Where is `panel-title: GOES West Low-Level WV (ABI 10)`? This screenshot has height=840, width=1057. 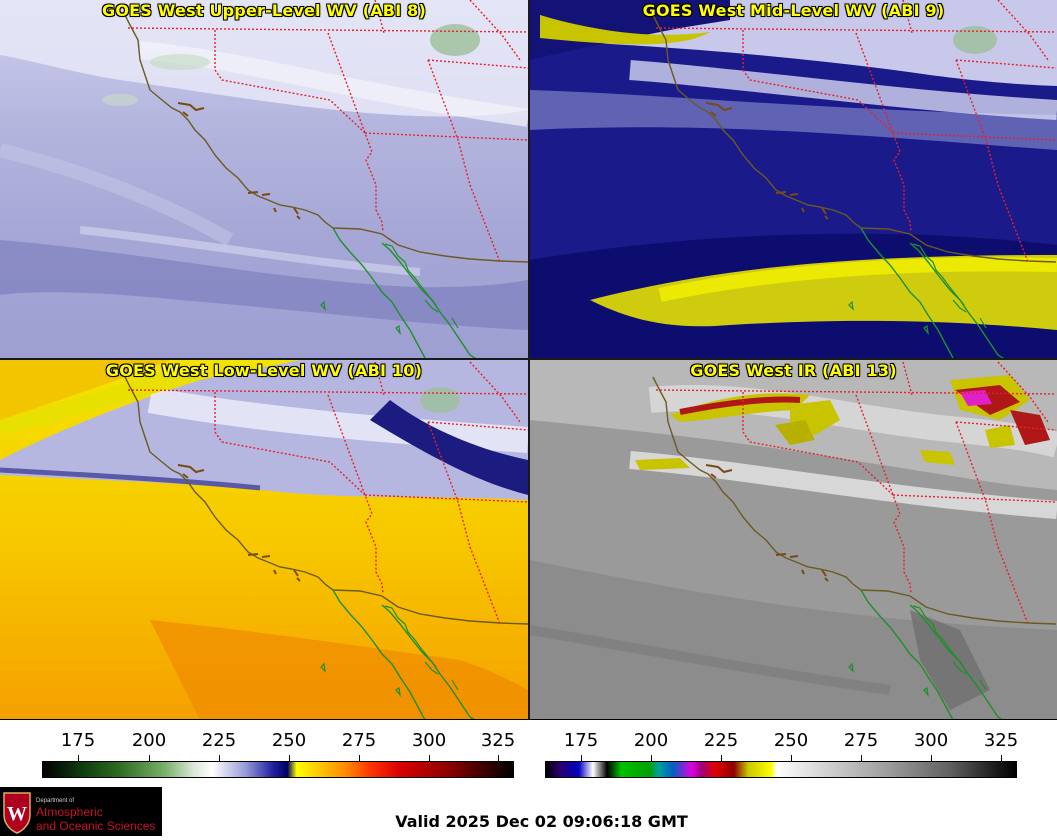 panel-title: GOES West Low-Level WV (ABI 10) is located at coordinates (264, 370).